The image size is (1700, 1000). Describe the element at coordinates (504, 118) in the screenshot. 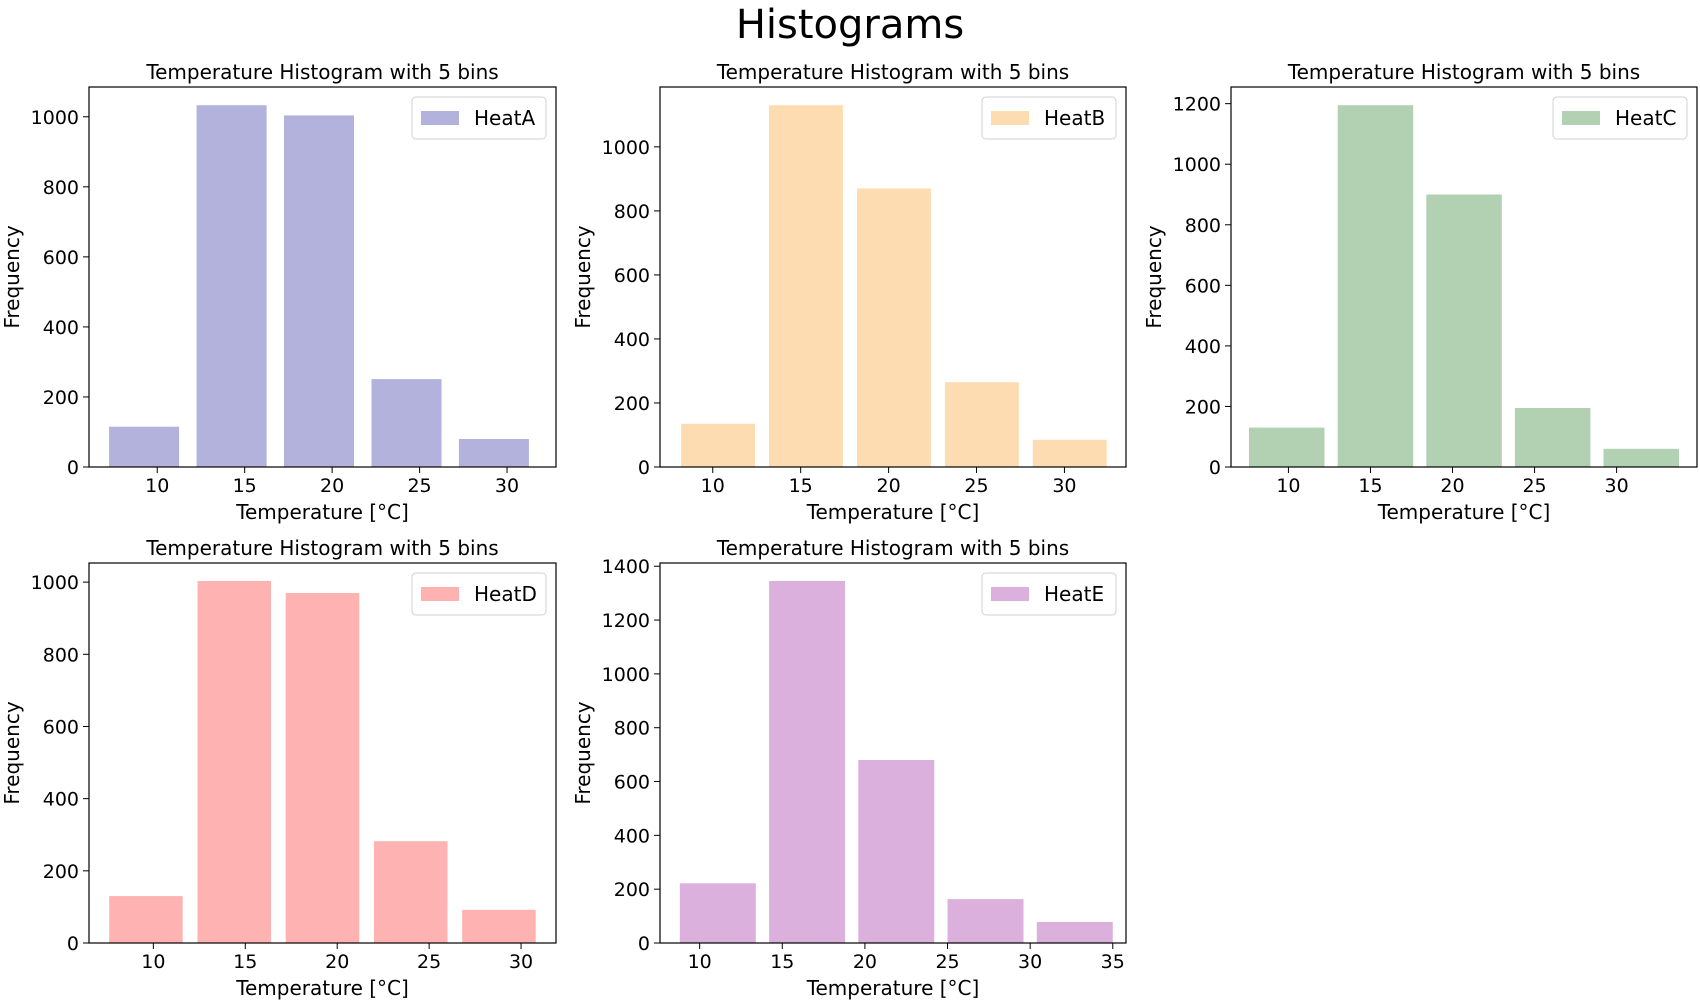

I see `legend-label: HeatA` at that location.